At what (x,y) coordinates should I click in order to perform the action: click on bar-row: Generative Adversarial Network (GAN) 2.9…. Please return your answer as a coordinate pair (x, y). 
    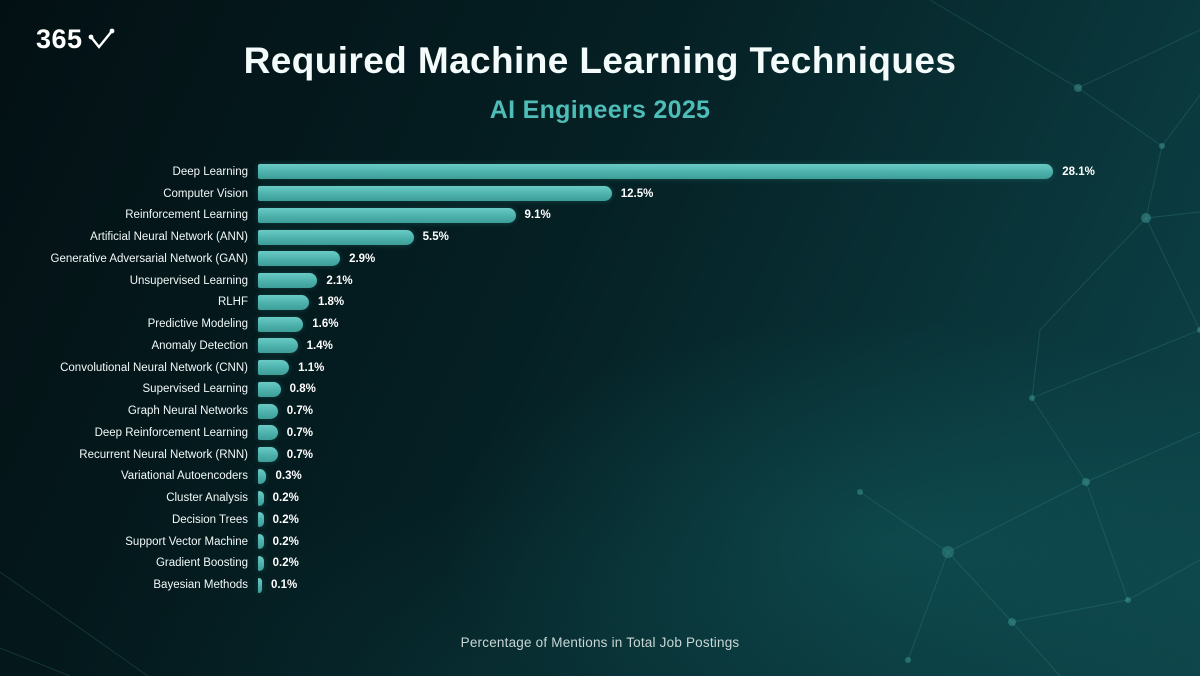
    Looking at the image, I should click on (600, 259).